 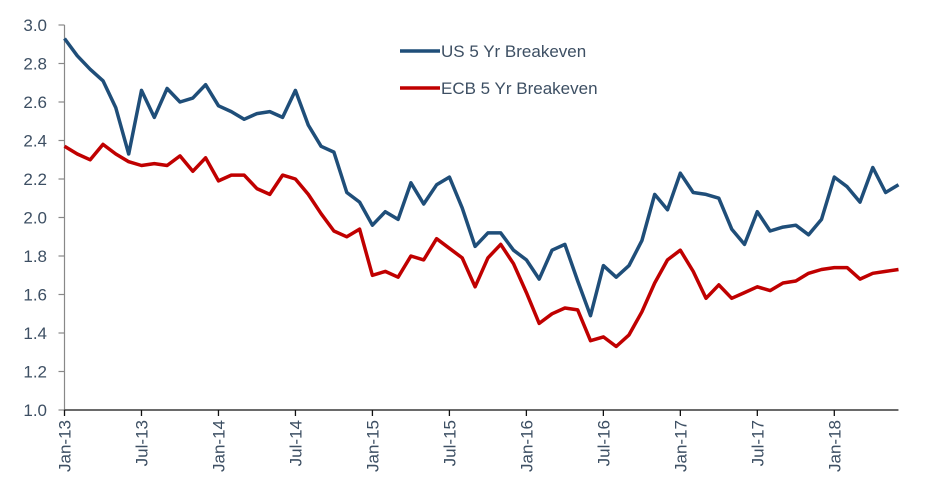 What do you see at coordinates (35, 295) in the screenshot?
I see `y-tick-label: 1.6` at bounding box center [35, 295].